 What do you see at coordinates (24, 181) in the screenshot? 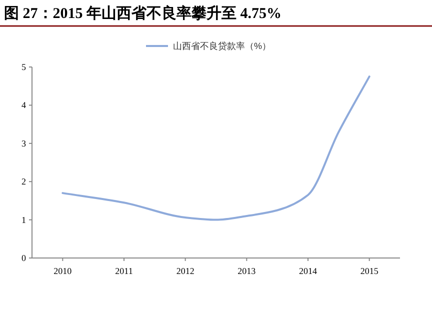
I see `y-tick-label: 2` at bounding box center [24, 181].